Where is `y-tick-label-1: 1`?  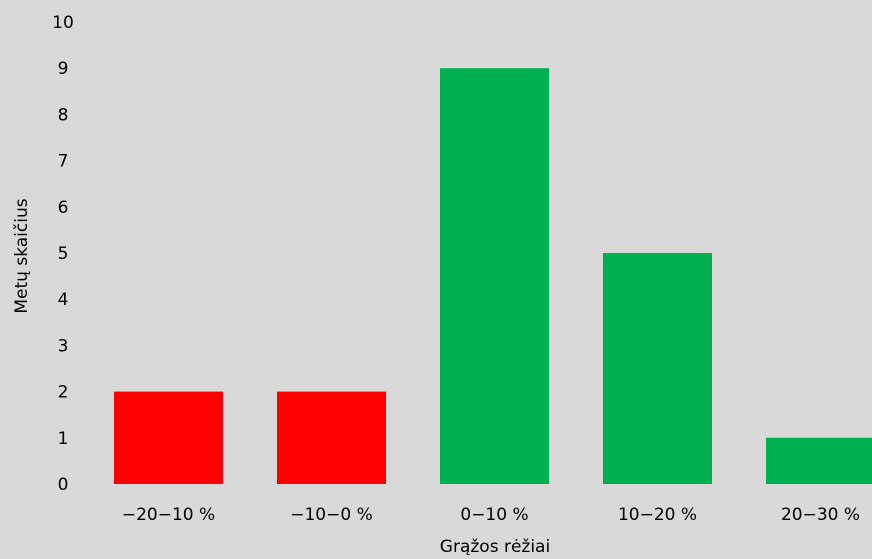 y-tick-label-1: 1 is located at coordinates (63, 439).